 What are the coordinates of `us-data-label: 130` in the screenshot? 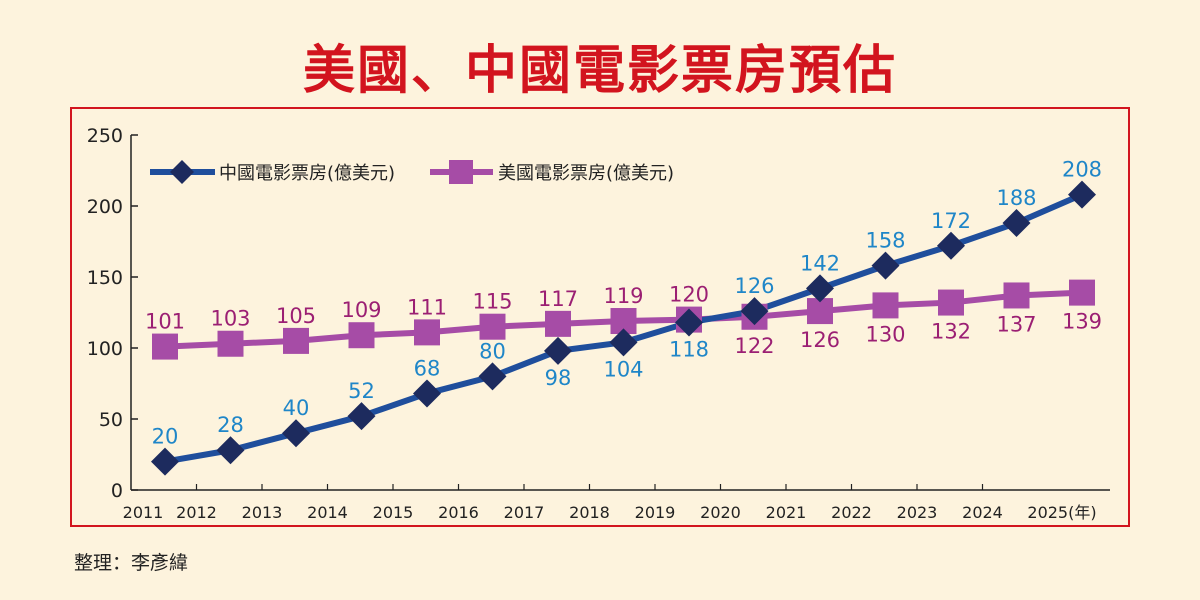 It's located at (885, 334).